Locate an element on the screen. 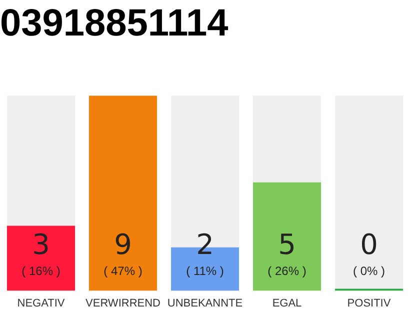 The width and height of the screenshot is (410, 320). x-tick-label: VERWIRREND is located at coordinates (123, 303).